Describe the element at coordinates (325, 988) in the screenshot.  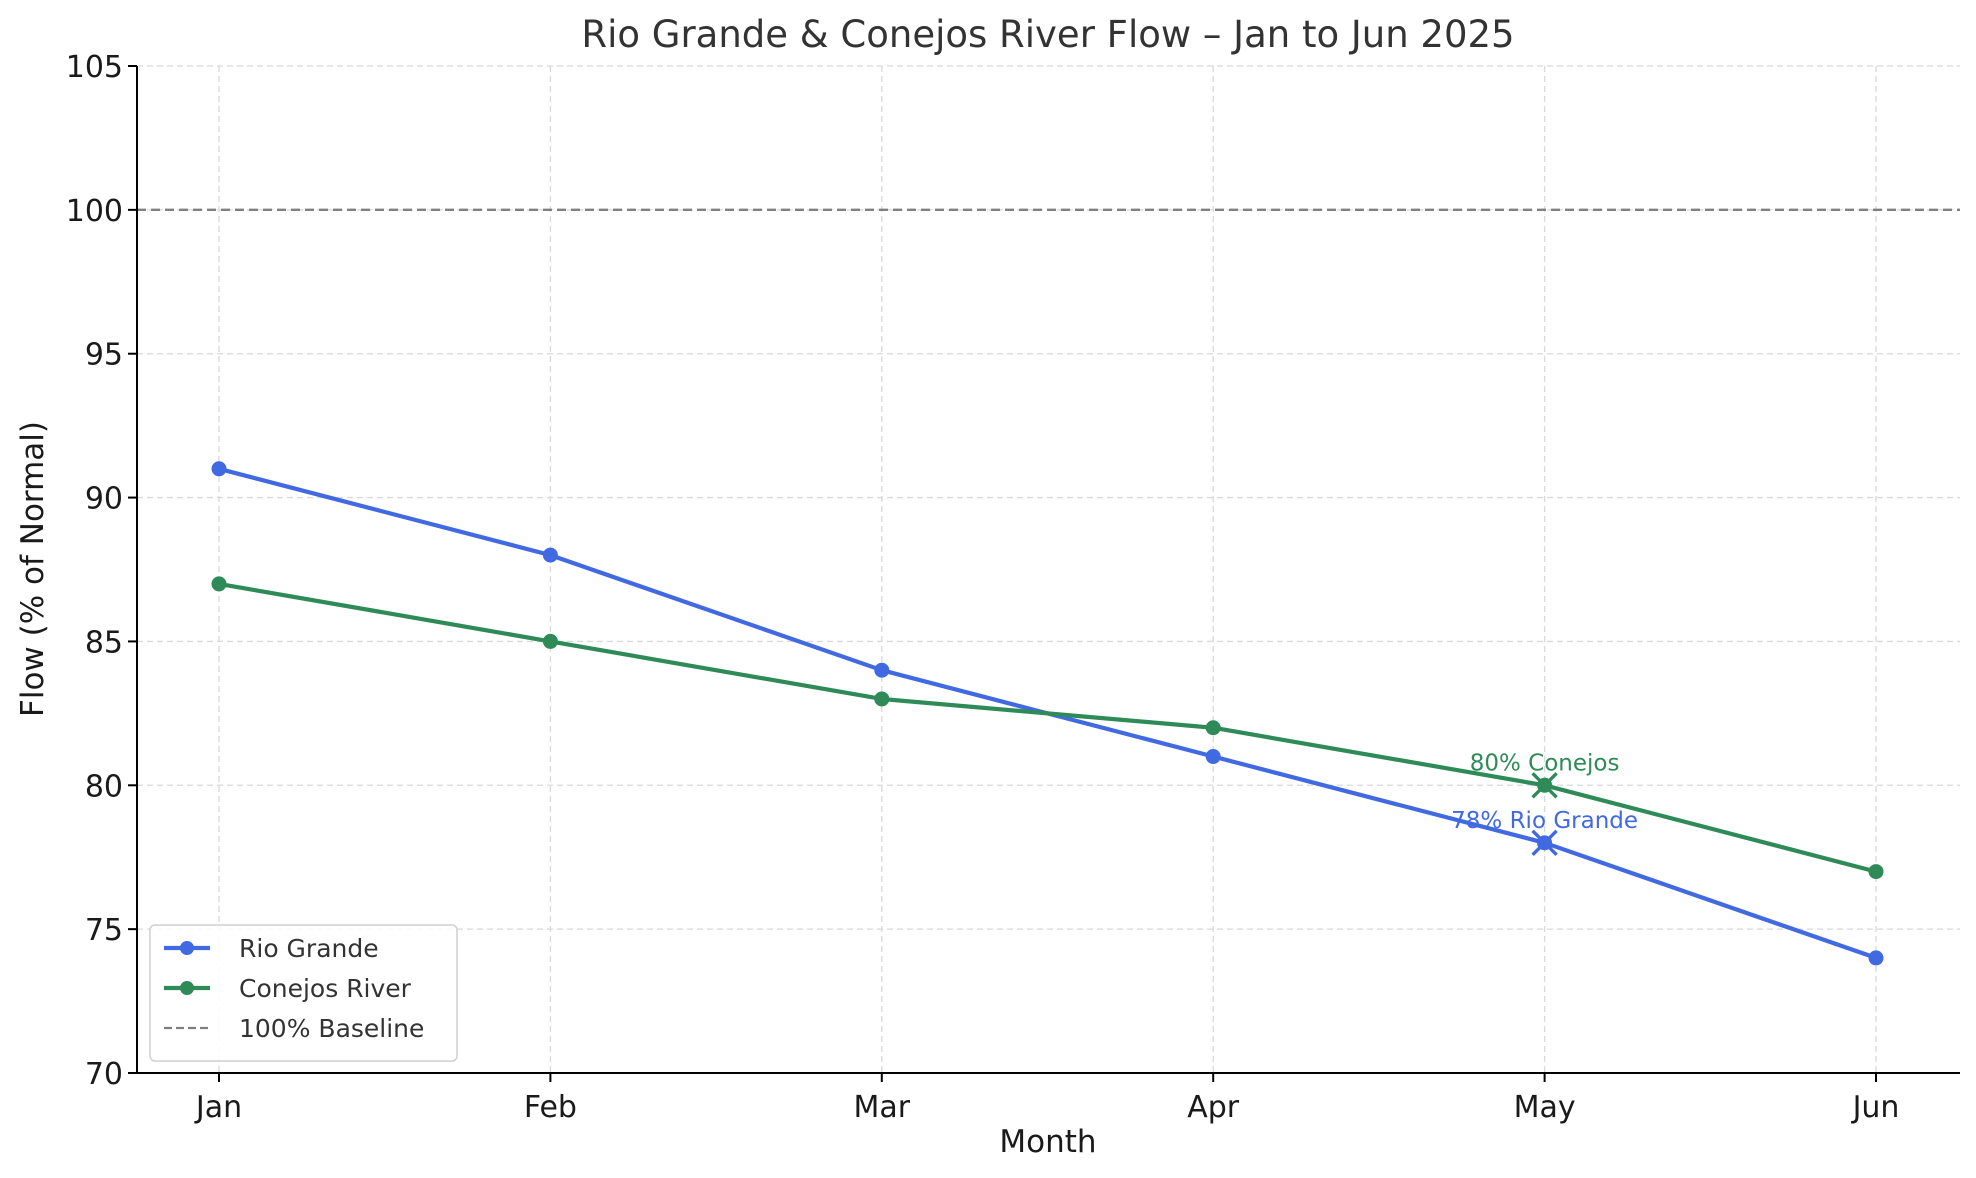
I see `legend-label: Conejos River` at that location.